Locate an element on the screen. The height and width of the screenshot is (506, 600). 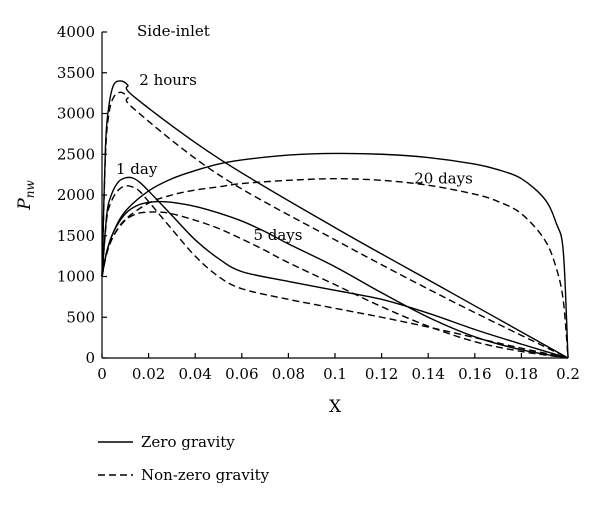
y-axis-title-subscript: nw is located at coordinates (30, 189).